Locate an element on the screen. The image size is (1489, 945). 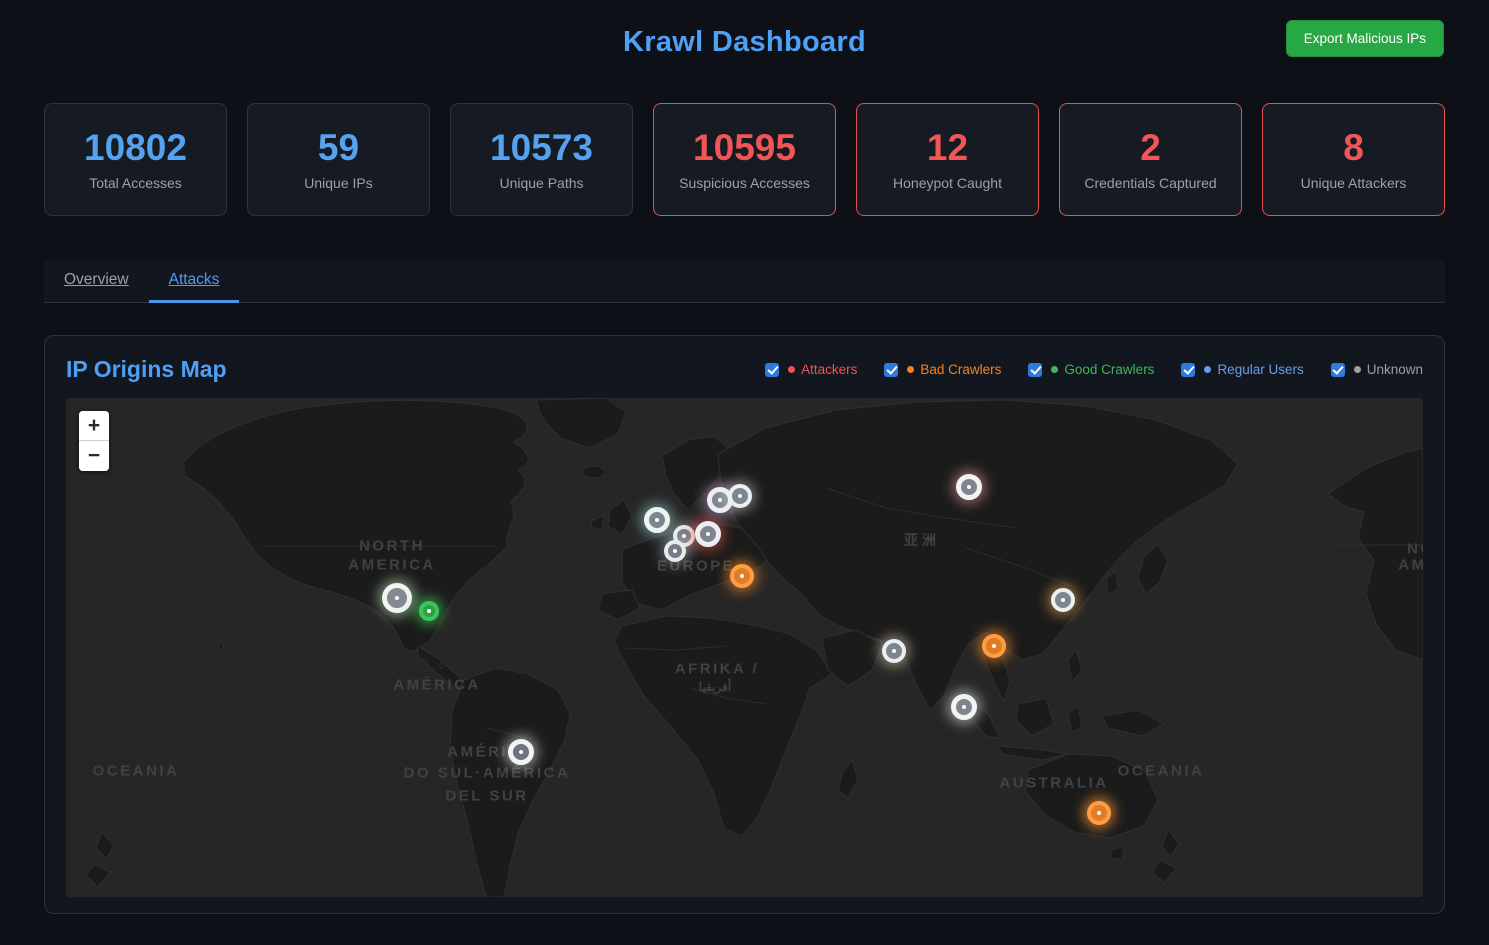
stat-label: Credentials Captured is located at coordinates (1150, 182).